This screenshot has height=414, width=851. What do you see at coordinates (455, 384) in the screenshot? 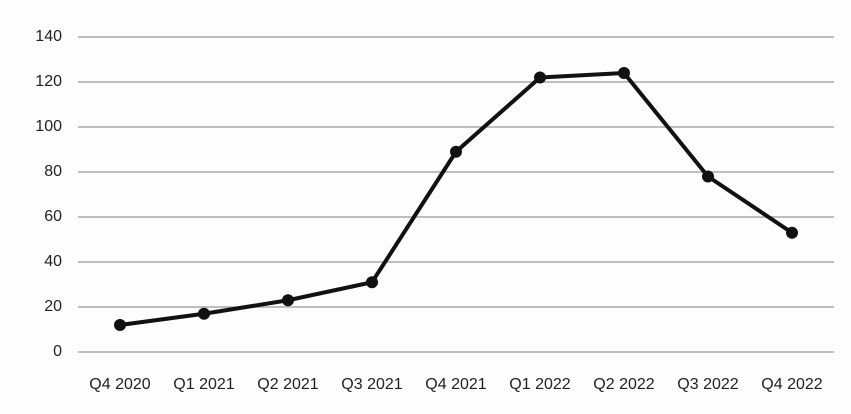
I see `x-tick-label: Q4 2021` at bounding box center [455, 384].